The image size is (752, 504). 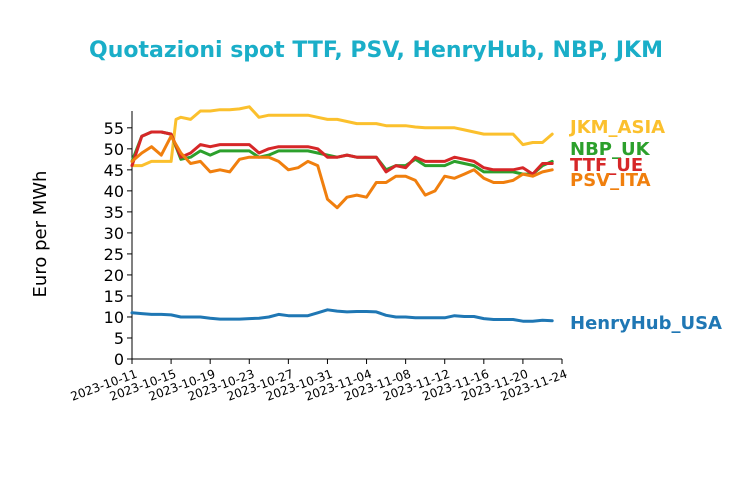 I want to click on y-tick-label: 55, so click(x=114, y=128).